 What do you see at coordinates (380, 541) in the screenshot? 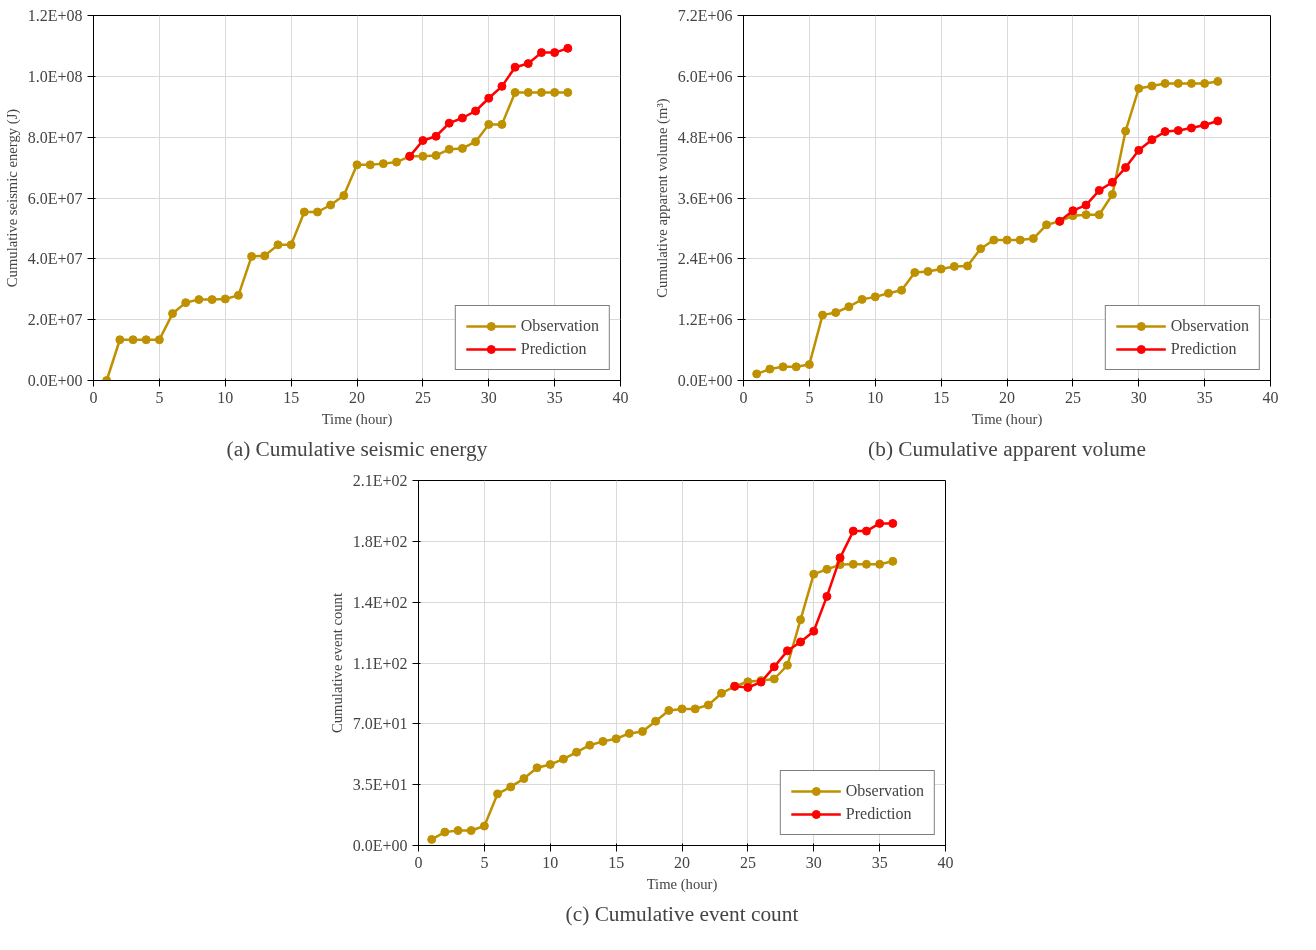
I see `y-tick-label: 1.8E+02` at bounding box center [380, 541].